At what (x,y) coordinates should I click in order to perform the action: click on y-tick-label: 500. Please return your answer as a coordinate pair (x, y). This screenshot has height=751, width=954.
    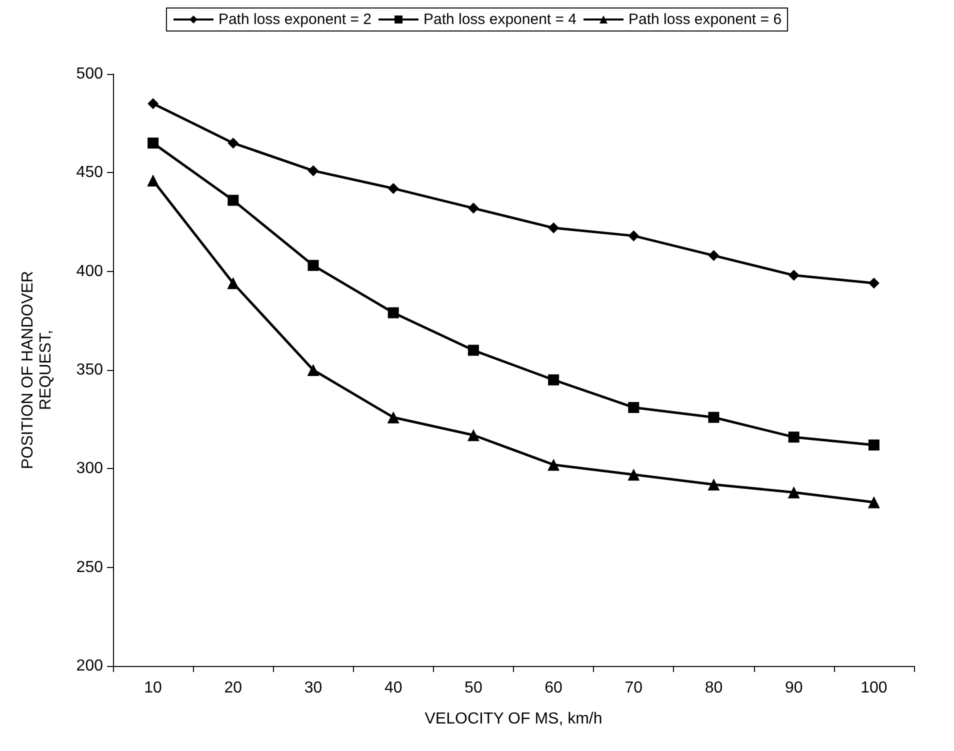
    Looking at the image, I should click on (90, 74).